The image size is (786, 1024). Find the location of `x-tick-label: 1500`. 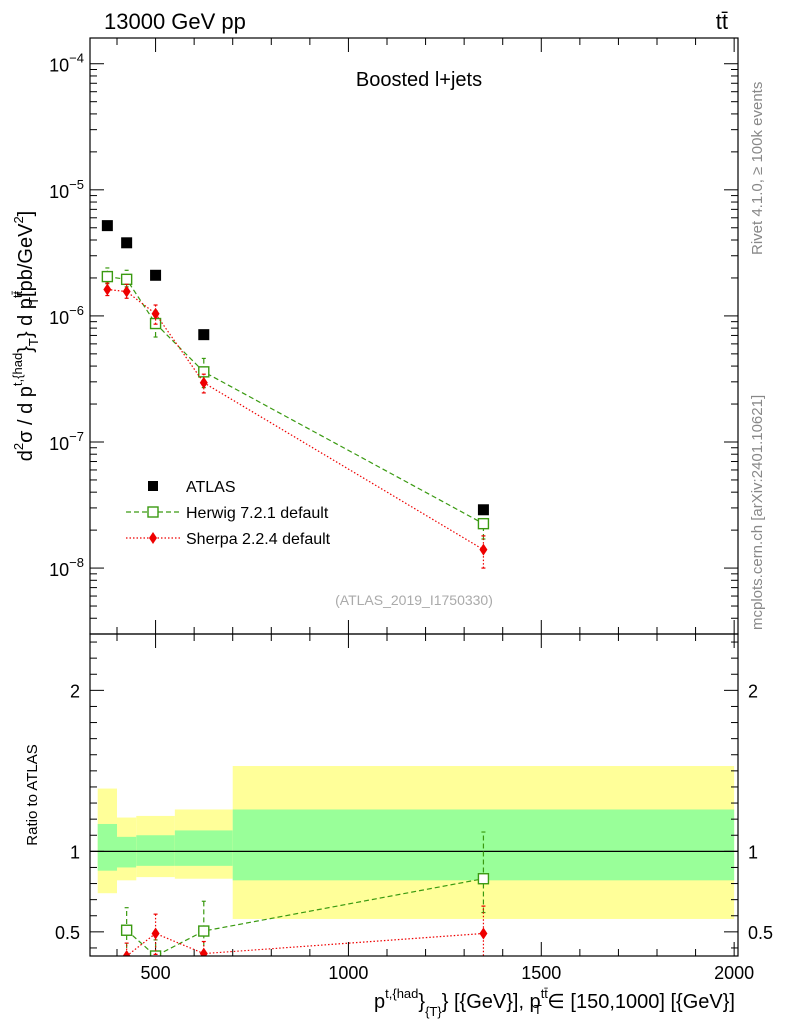

x-tick-label: 1500 is located at coordinates (541, 973).